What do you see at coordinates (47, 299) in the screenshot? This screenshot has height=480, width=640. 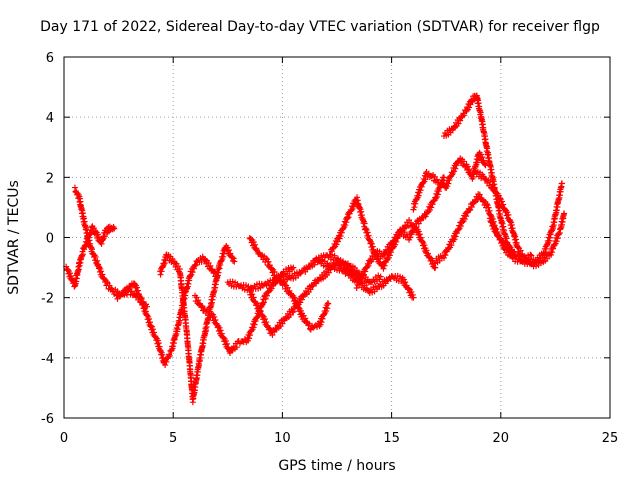 I see `y-tick-label: -2` at bounding box center [47, 299].